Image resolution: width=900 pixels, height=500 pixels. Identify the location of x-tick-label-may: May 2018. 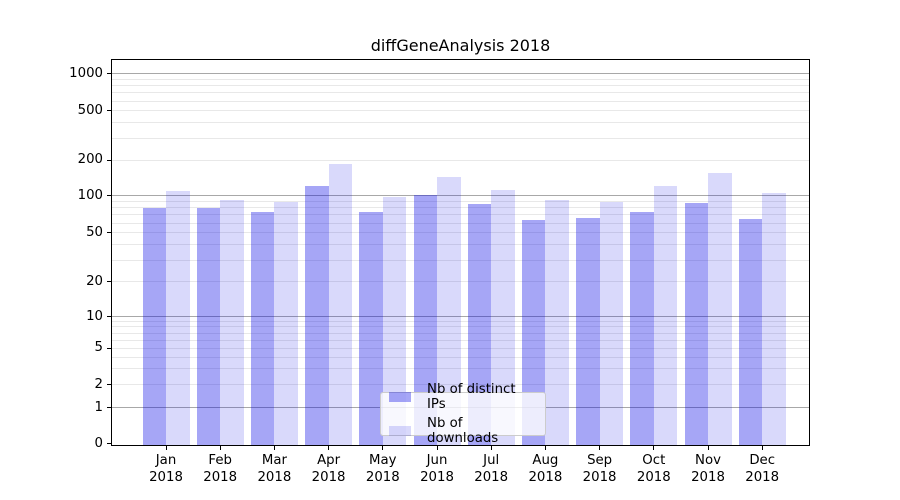
(382, 469).